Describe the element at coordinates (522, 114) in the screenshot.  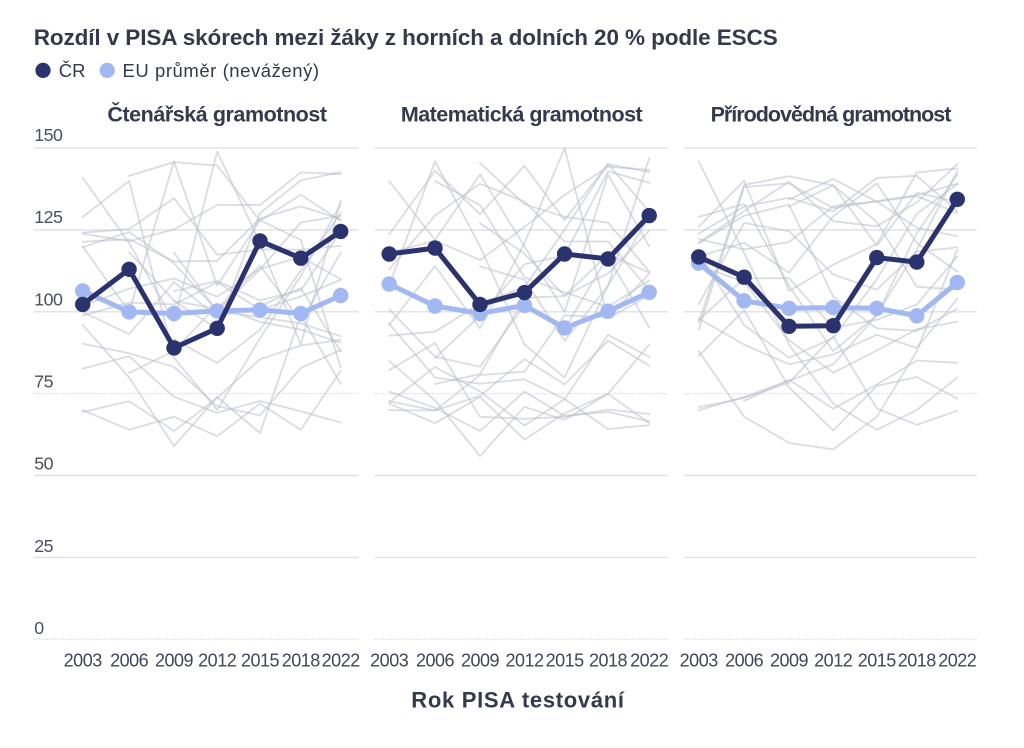
I see `svg-text: Matematická gramotnost` at that location.